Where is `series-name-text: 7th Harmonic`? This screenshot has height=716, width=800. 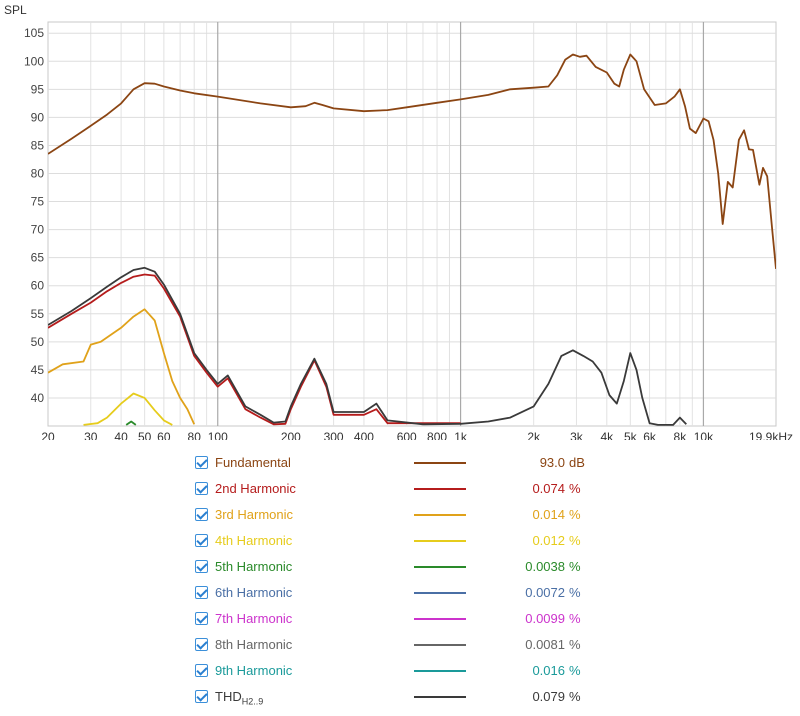
series-name-text: 7th Harmonic is located at coordinates (254, 618).